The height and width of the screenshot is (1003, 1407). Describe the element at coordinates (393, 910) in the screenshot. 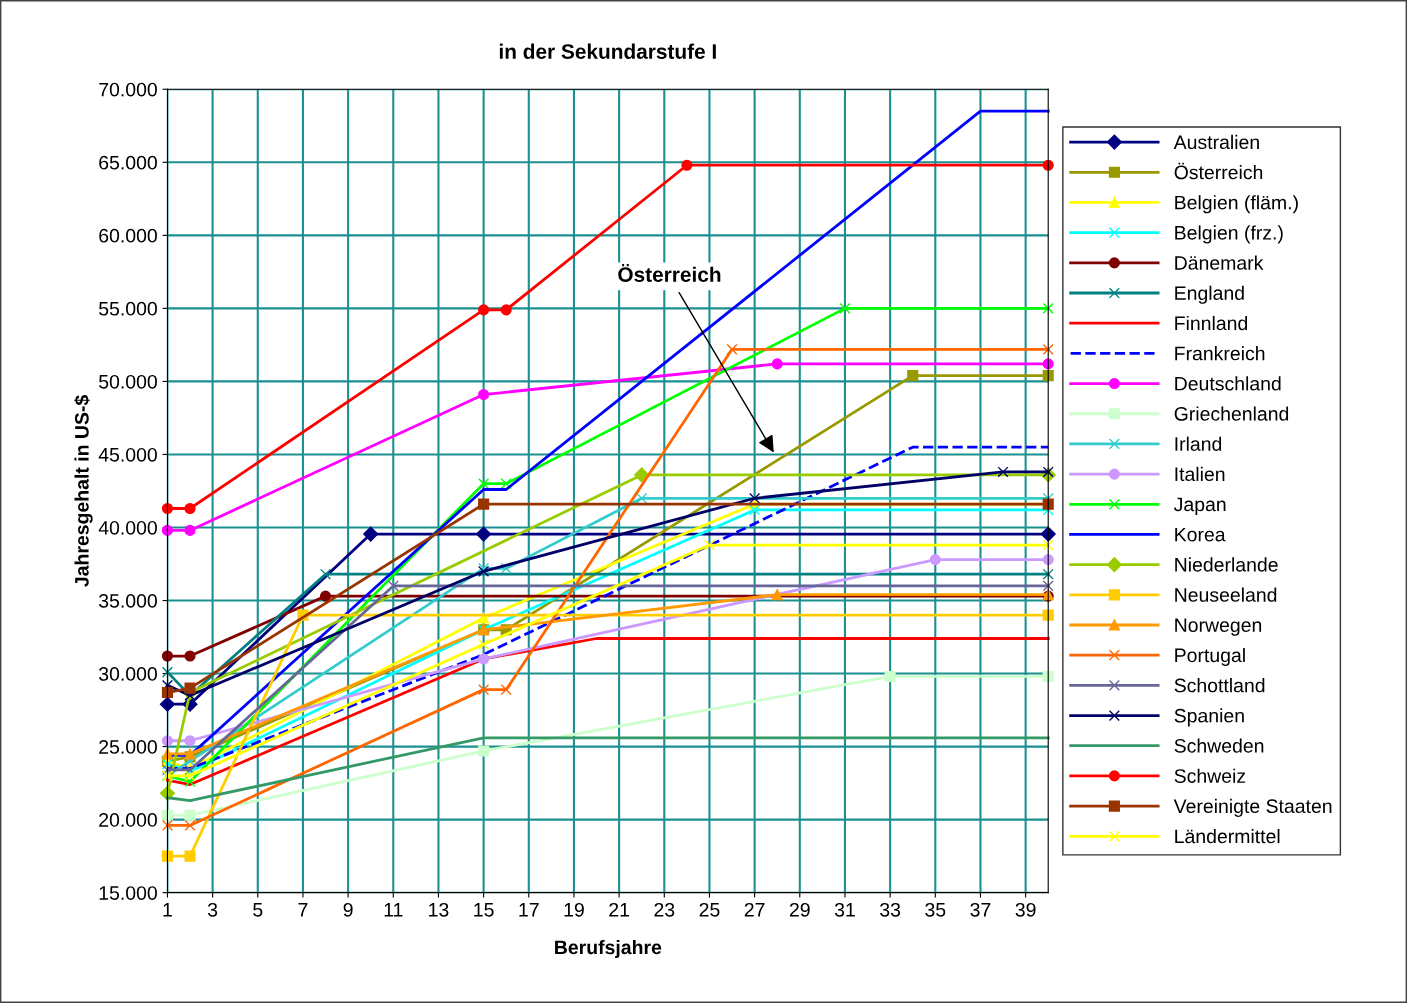

I see `x-tick-label: 11` at that location.